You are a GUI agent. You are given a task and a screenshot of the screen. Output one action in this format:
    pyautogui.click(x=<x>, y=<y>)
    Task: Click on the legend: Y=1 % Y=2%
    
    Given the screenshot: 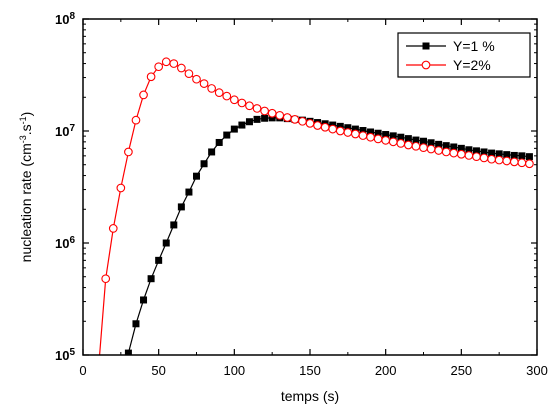 What is the action you would take?
    pyautogui.click(x=464, y=55)
    